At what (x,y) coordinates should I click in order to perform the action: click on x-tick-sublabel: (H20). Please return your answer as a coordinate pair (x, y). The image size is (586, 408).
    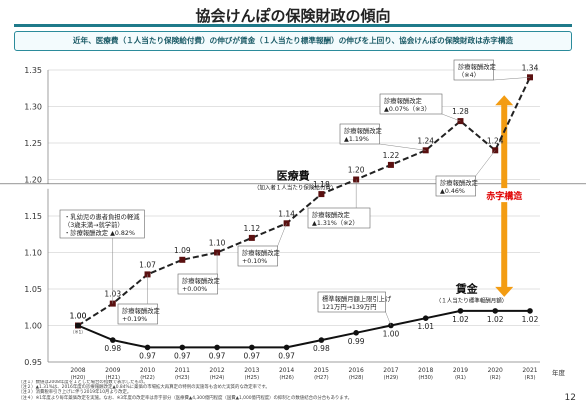
    Looking at the image, I should click on (78, 378).